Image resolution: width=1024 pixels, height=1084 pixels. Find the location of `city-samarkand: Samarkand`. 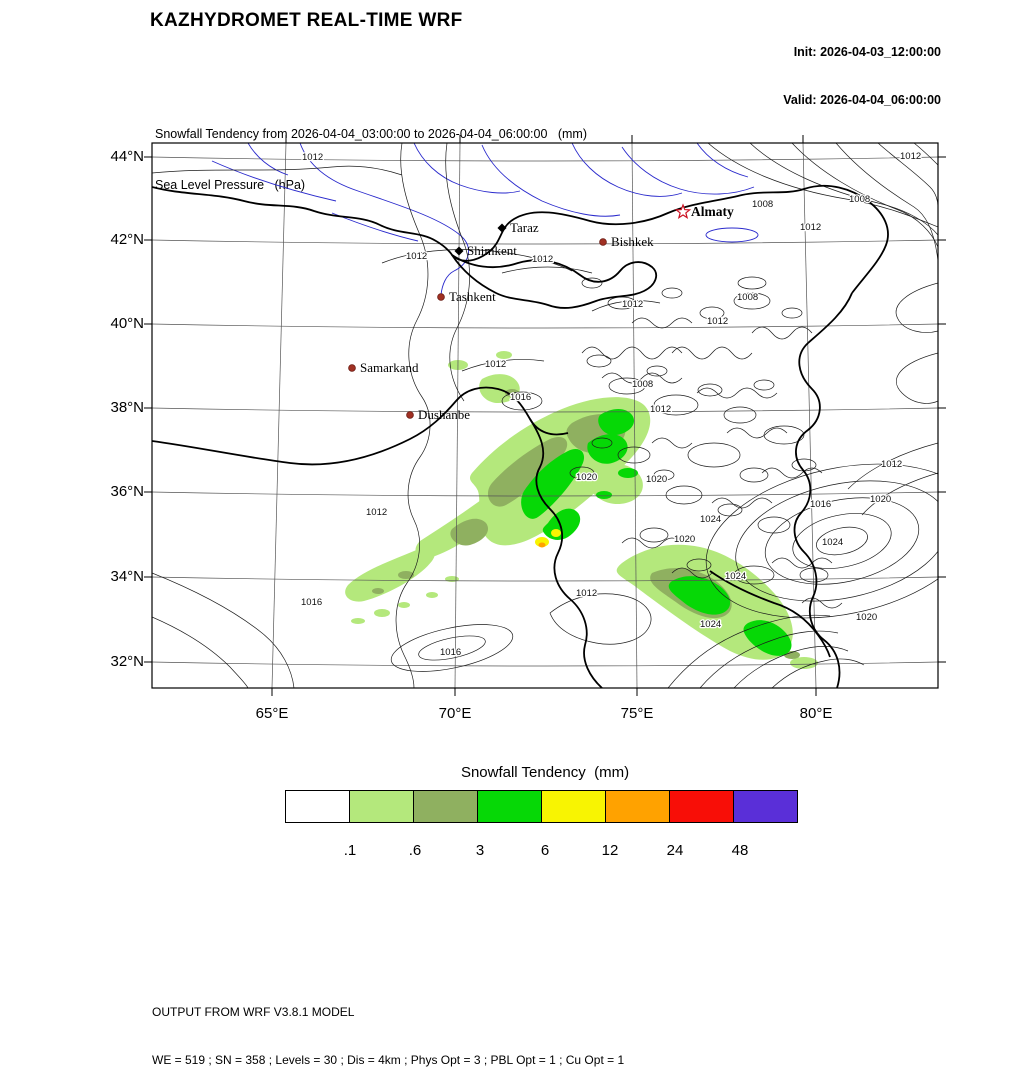

city-samarkand: Samarkand is located at coordinates (383, 367).